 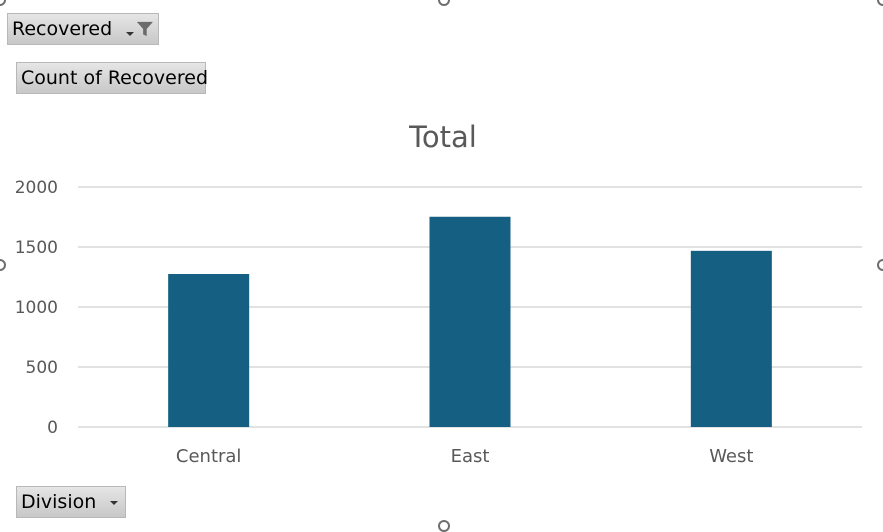 I want to click on recovered-filter-label: Recovered, so click(x=62, y=29).